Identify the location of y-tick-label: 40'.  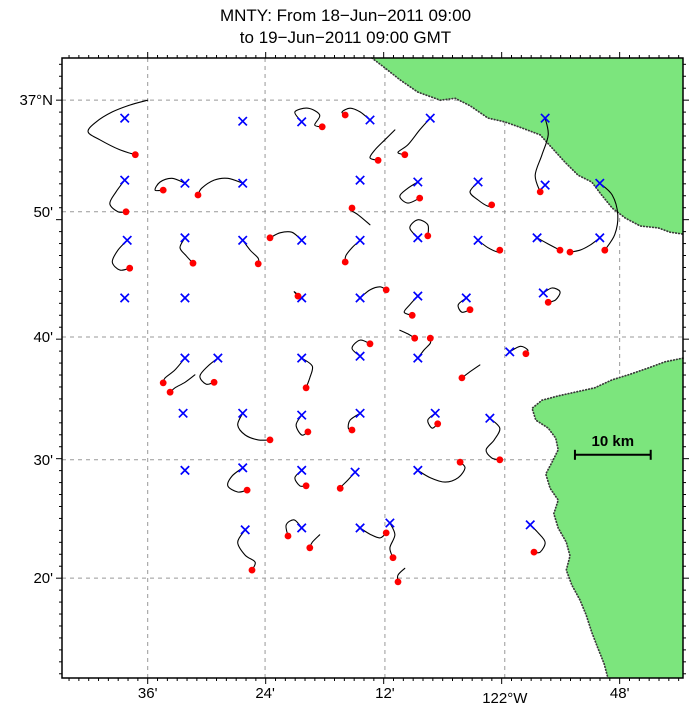
(43, 337).